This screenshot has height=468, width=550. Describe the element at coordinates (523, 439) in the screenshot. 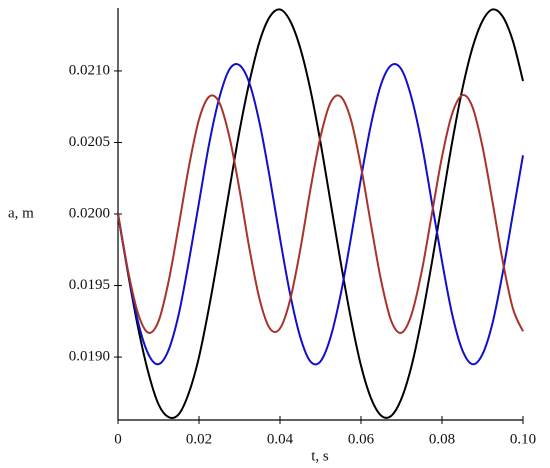

I see `x-tick-label: 0.10` at that location.